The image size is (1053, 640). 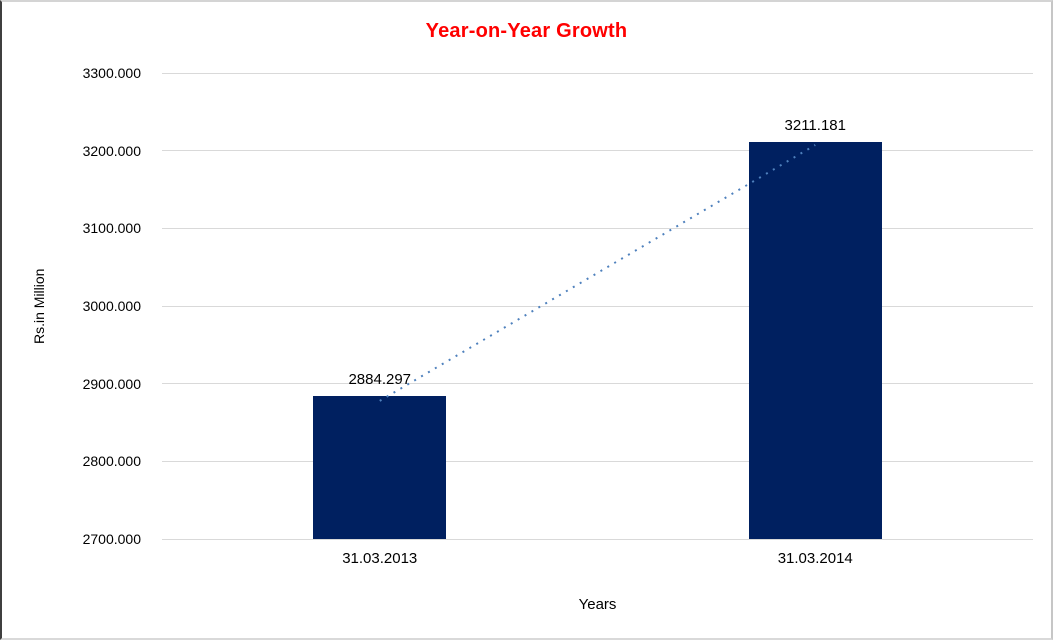 I want to click on y-tick-label: 3200.000, so click(x=111, y=150).